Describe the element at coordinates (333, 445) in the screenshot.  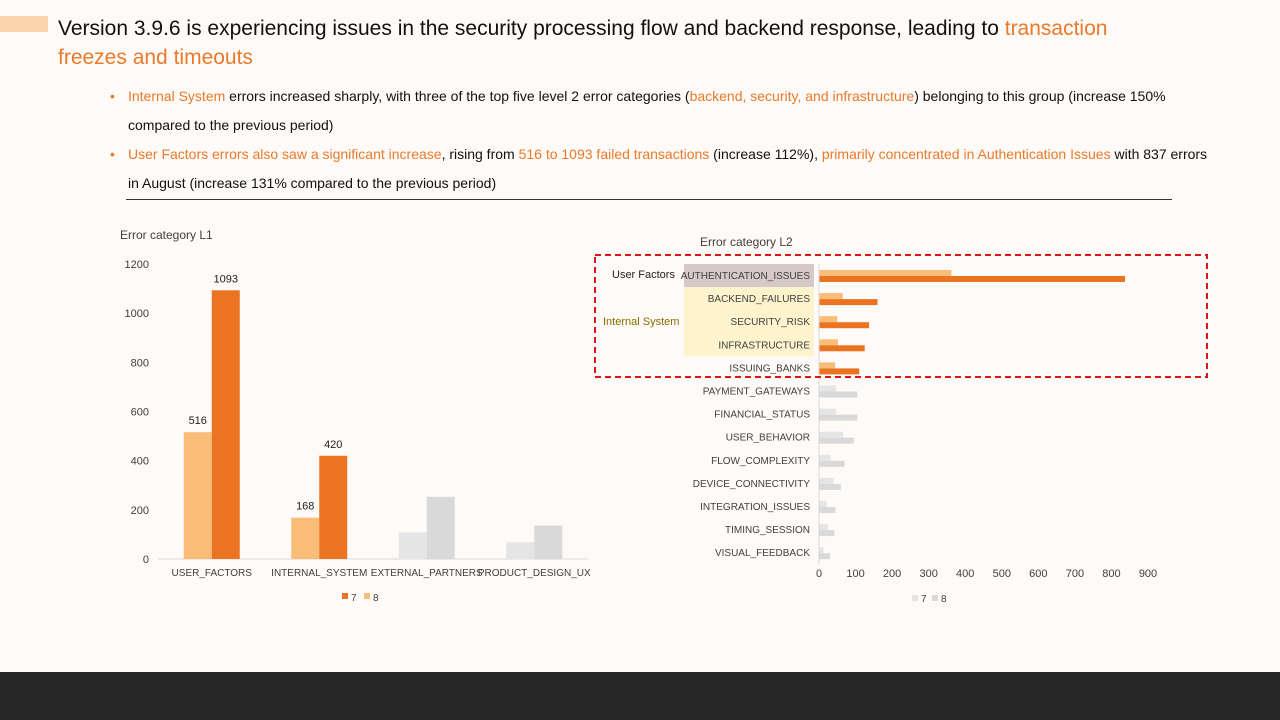
I see `chart1-data-label: 420` at that location.